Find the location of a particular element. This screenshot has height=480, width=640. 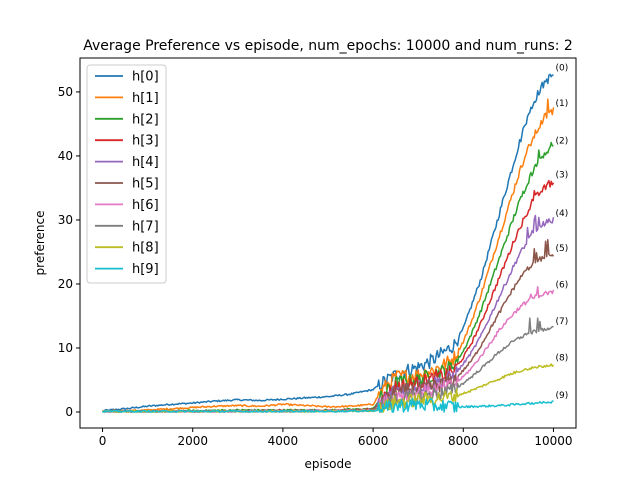

y-axis: 0 10 20 30 40 50 is located at coordinates (69, 252).